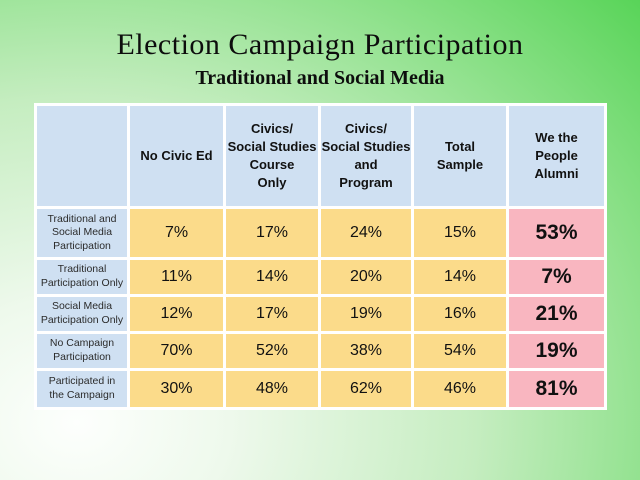 The height and width of the screenshot is (480, 640). What do you see at coordinates (82, 389) in the screenshot?
I see `row-label: Participated in the Campaign` at bounding box center [82, 389].